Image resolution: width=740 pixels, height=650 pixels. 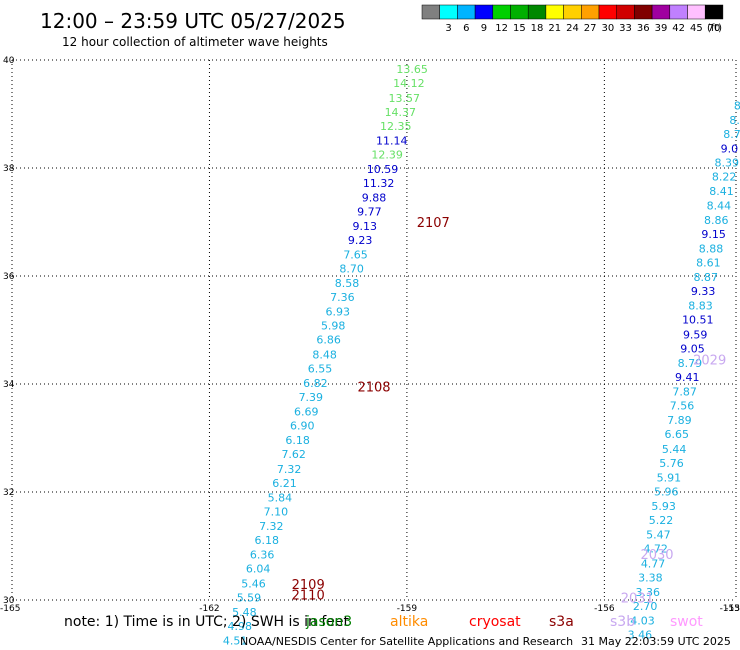 What do you see at coordinates (655, 549) in the screenshot?
I see `wave-height-point: 4.72` at bounding box center [655, 549].